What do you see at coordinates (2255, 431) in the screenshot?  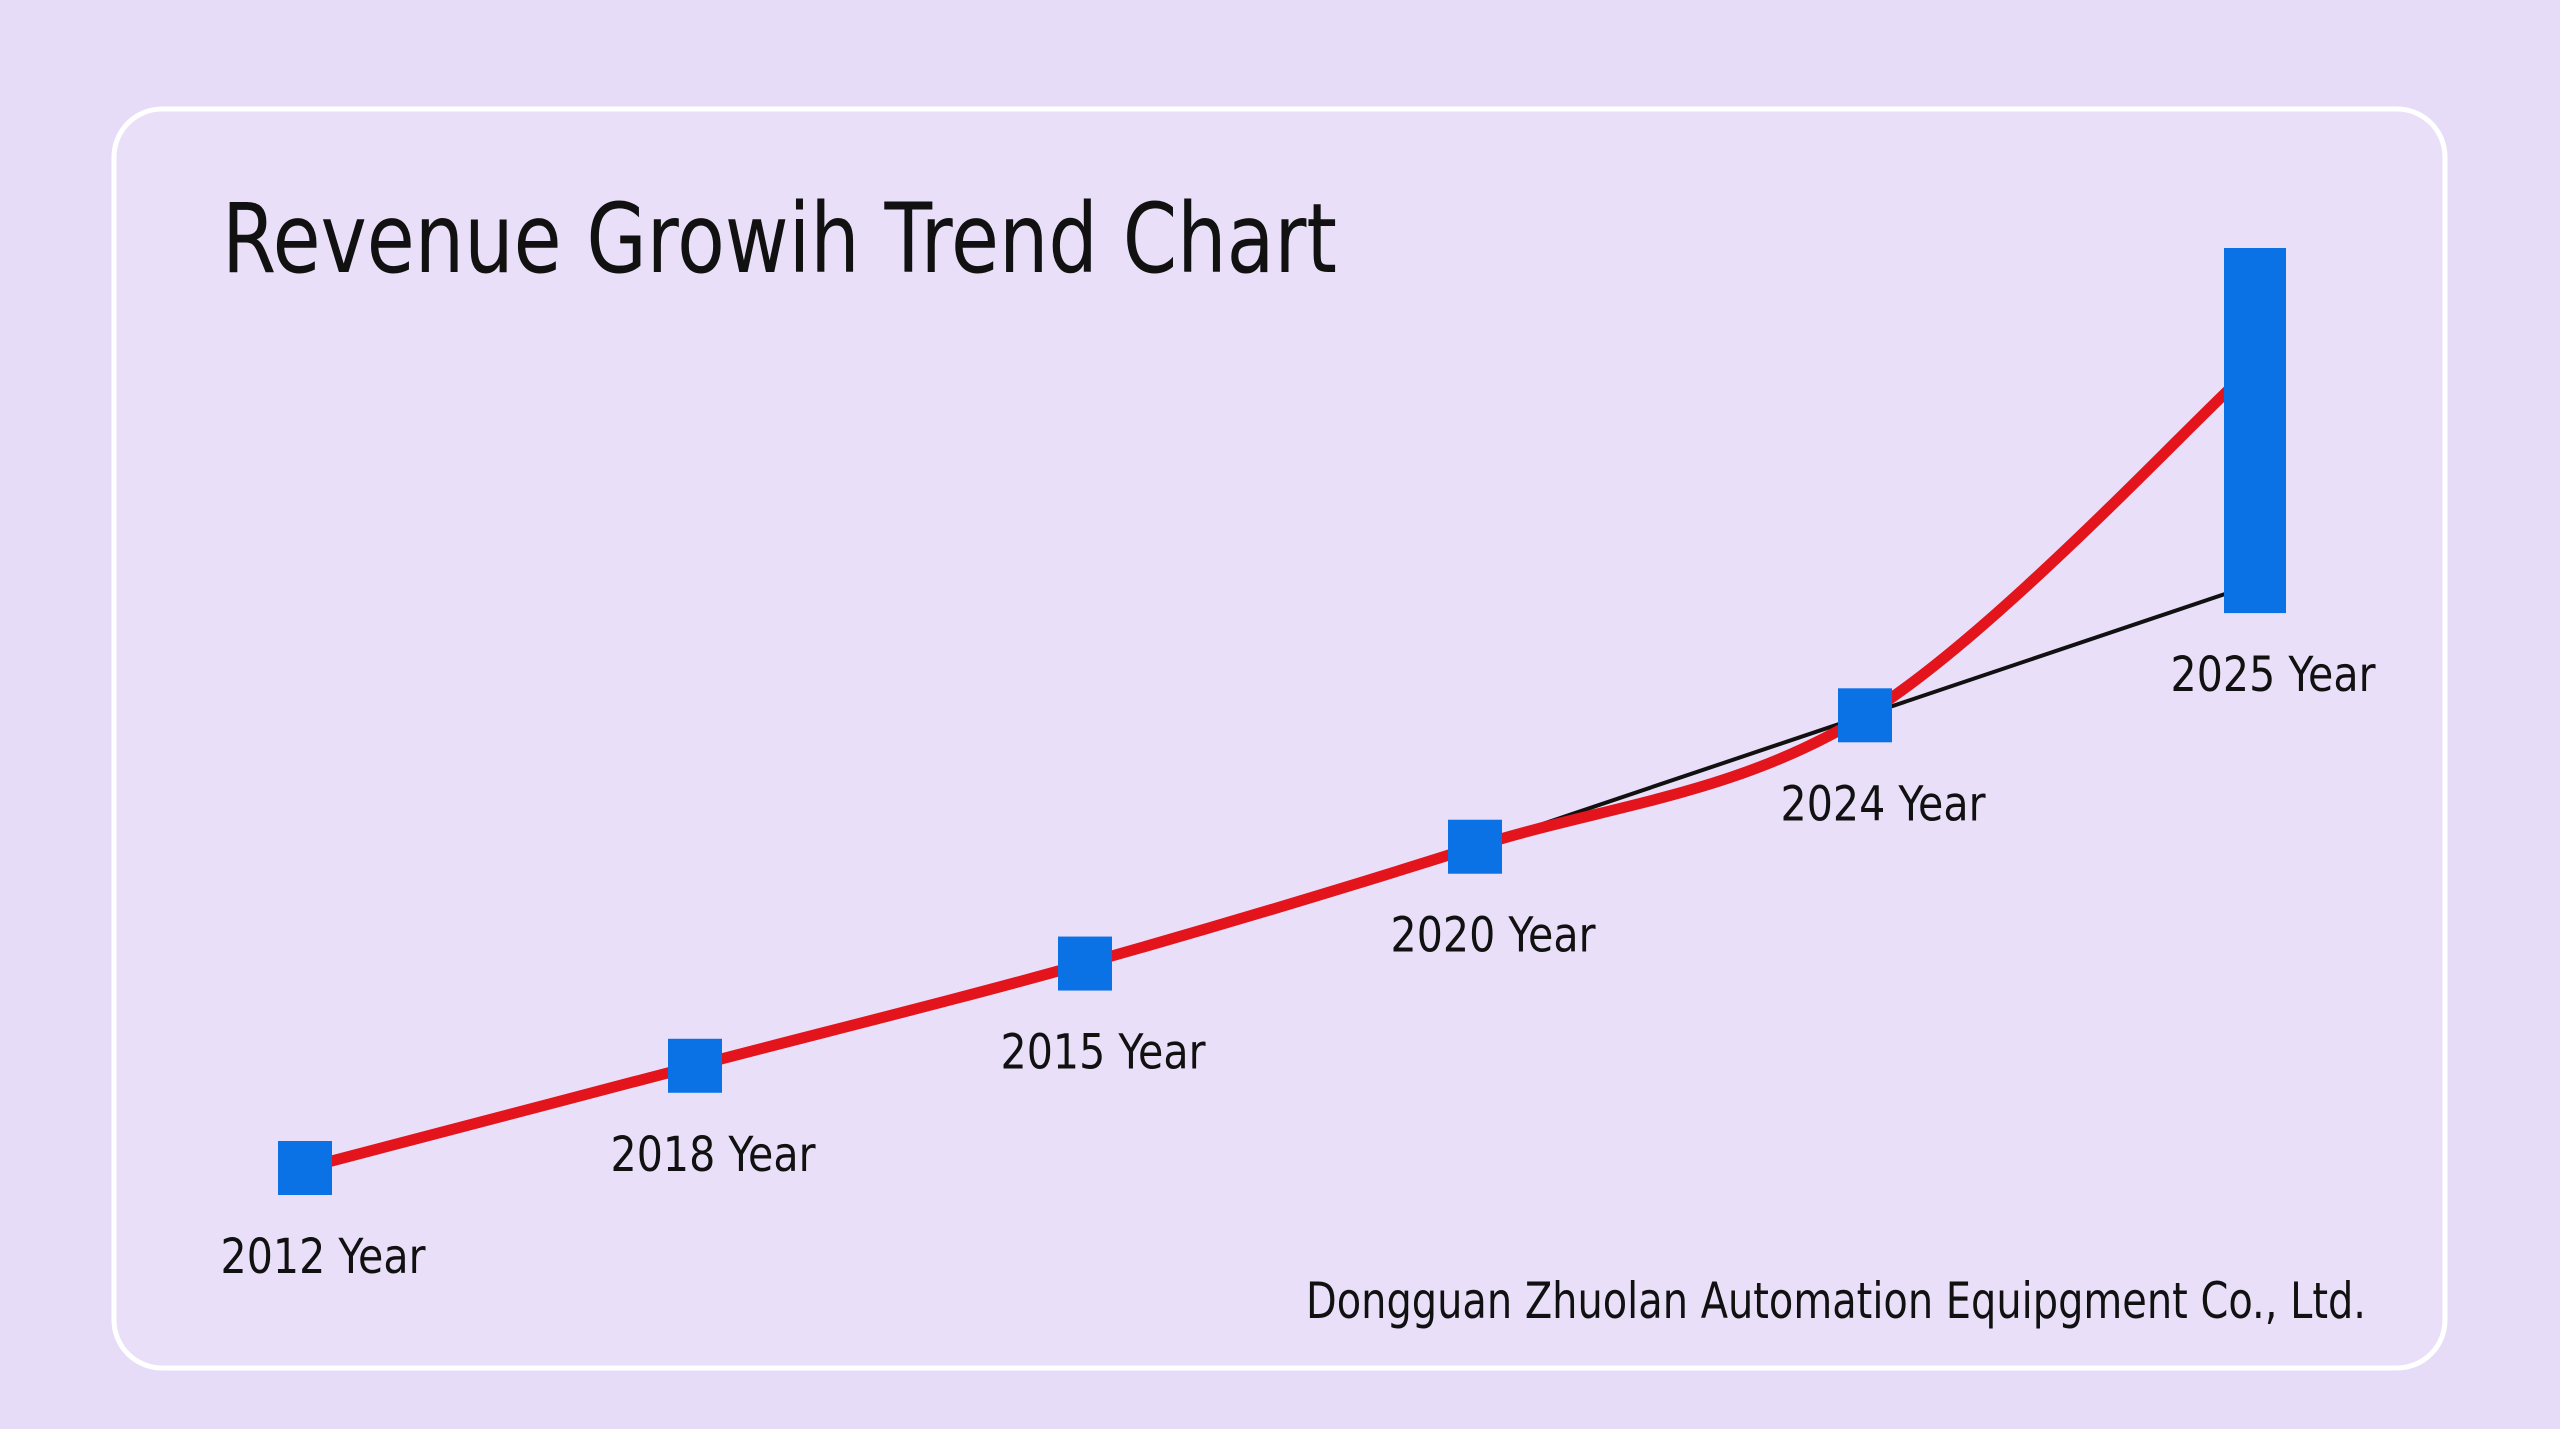 I see `bar` at bounding box center [2255, 431].